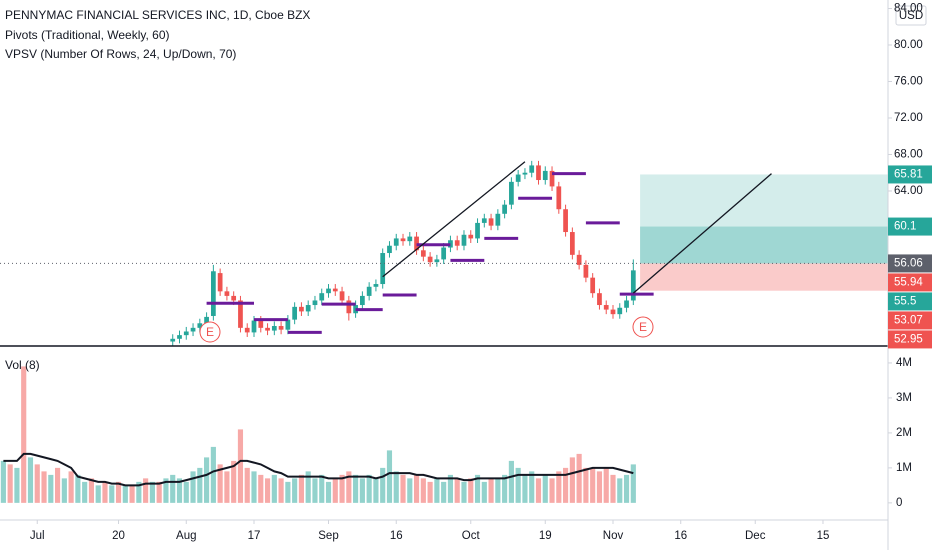 The image size is (932, 550). What do you see at coordinates (118, 536) in the screenshot?
I see `x-tick-label: 20` at bounding box center [118, 536].